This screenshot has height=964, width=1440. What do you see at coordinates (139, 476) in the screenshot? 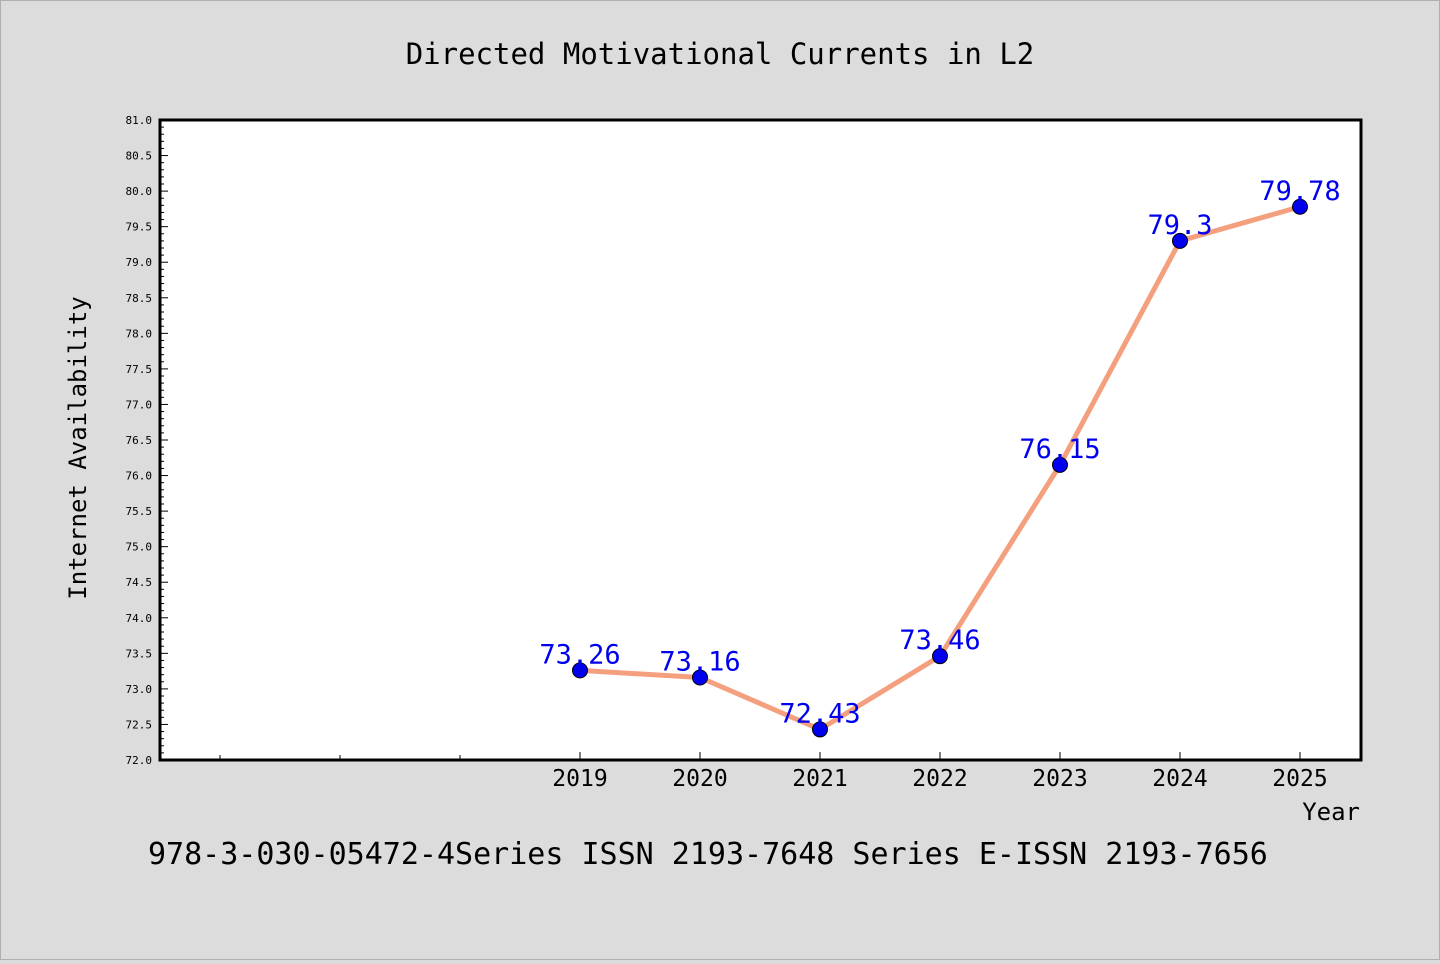
I see `y-tick-label: 76.0` at bounding box center [139, 476].